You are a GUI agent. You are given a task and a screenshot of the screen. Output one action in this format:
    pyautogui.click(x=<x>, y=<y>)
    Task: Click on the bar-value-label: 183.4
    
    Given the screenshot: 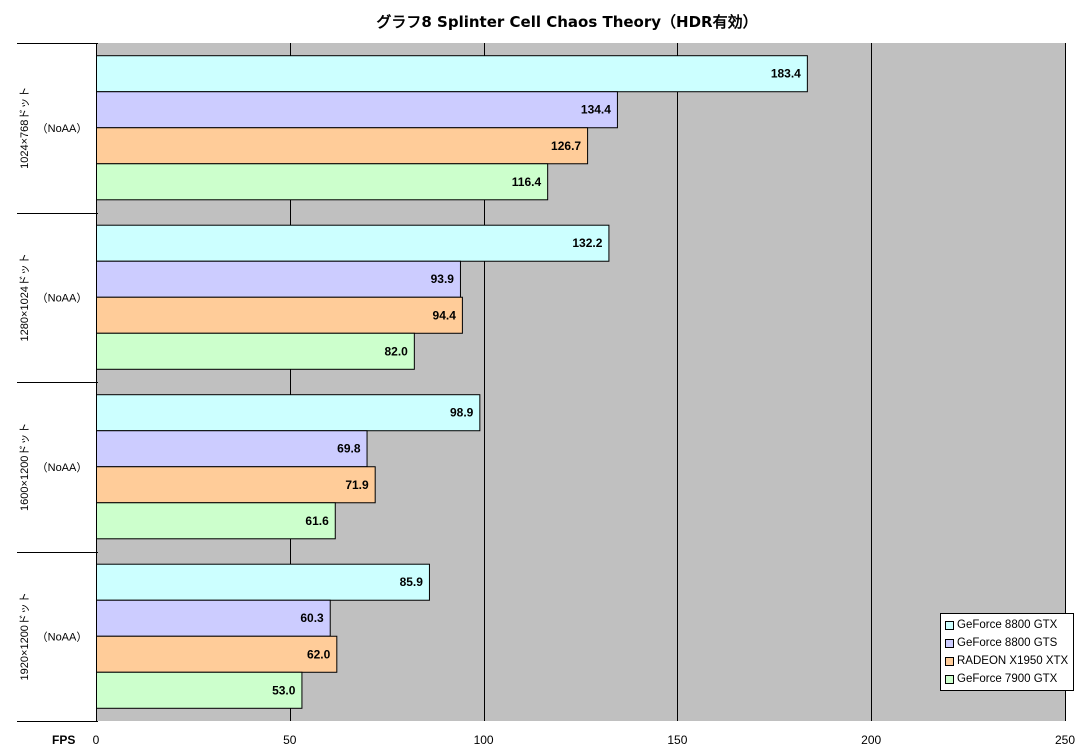 What is the action you would take?
    pyautogui.click(x=786, y=74)
    